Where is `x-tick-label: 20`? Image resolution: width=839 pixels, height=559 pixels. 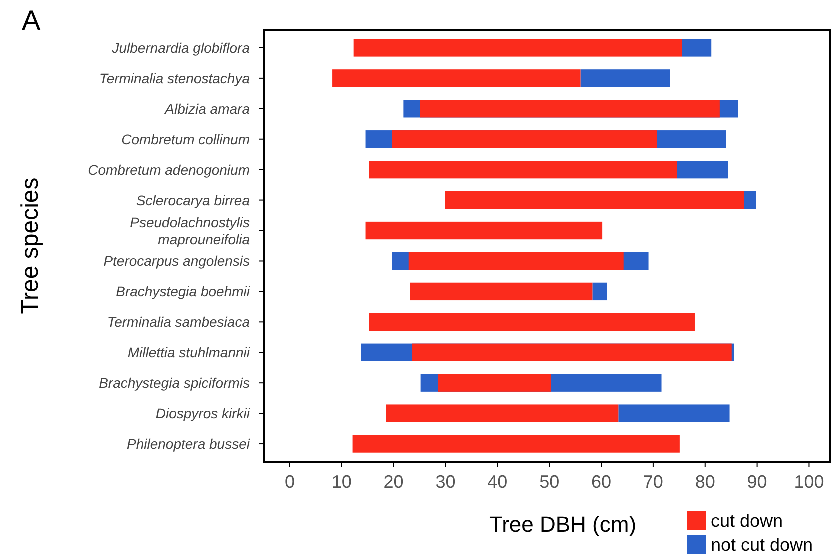
x-tick-label: 20 is located at coordinates (394, 482).